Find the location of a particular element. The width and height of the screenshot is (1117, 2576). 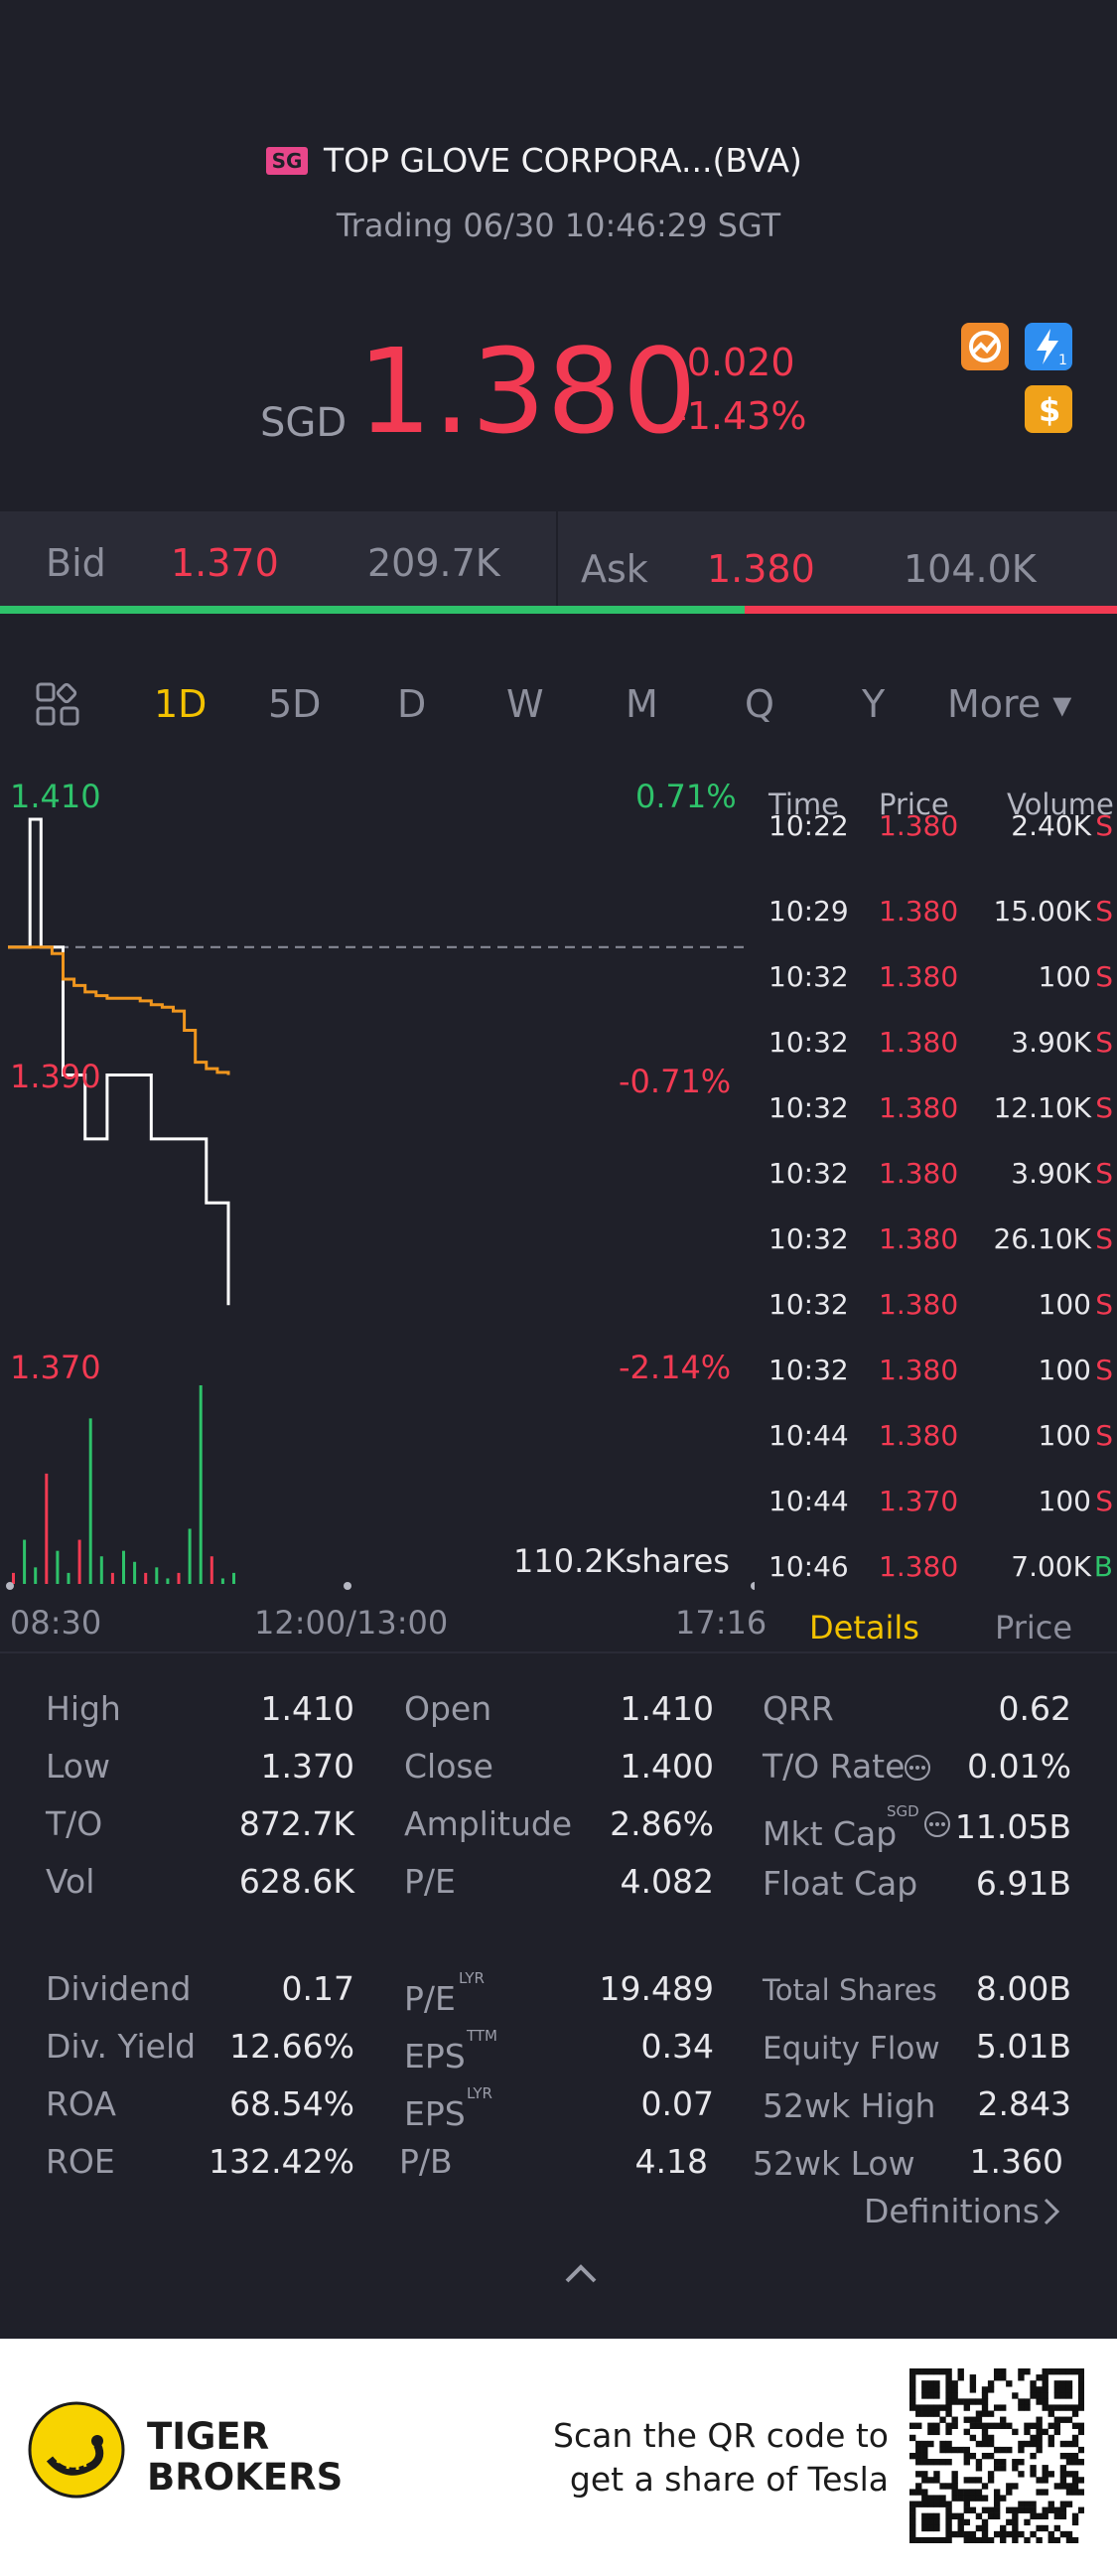

definitions-link: Definitions is located at coordinates (952, 2211).